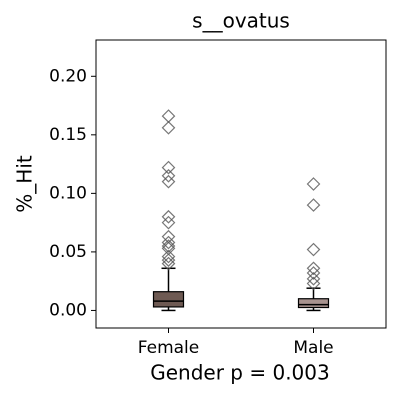 This screenshot has height=404, width=400. Describe the element at coordinates (68, 193) in the screenshot. I see `y-tick-label: 0.10` at that location.